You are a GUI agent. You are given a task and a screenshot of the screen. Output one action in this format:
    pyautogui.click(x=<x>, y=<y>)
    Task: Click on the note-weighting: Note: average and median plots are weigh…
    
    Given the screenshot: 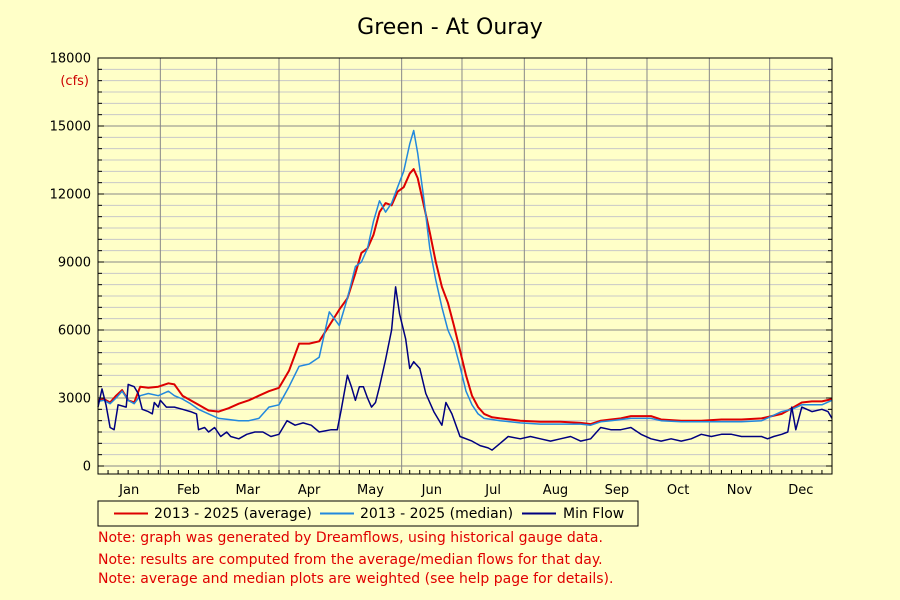 What is the action you would take?
    pyautogui.click(x=356, y=579)
    